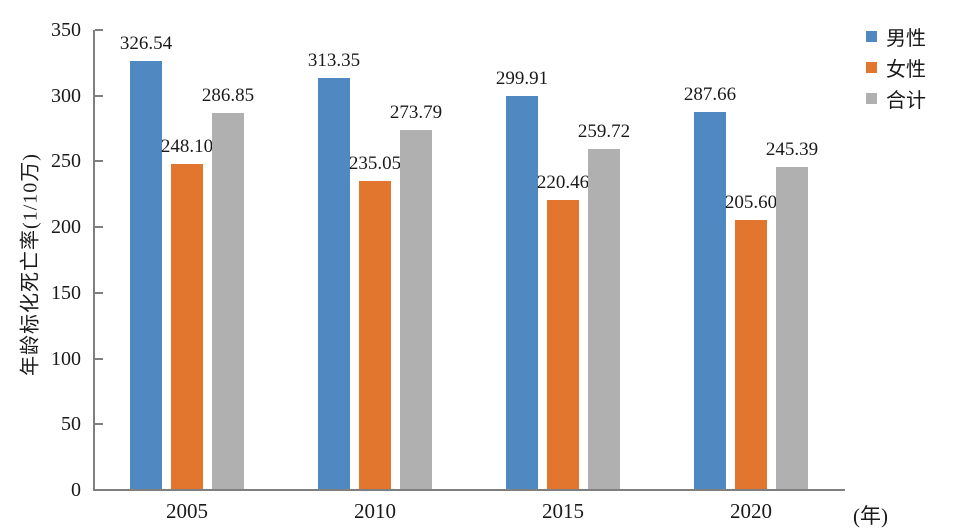  What do you see at coordinates (751, 202) in the screenshot?
I see `value-label: 205.60` at bounding box center [751, 202].